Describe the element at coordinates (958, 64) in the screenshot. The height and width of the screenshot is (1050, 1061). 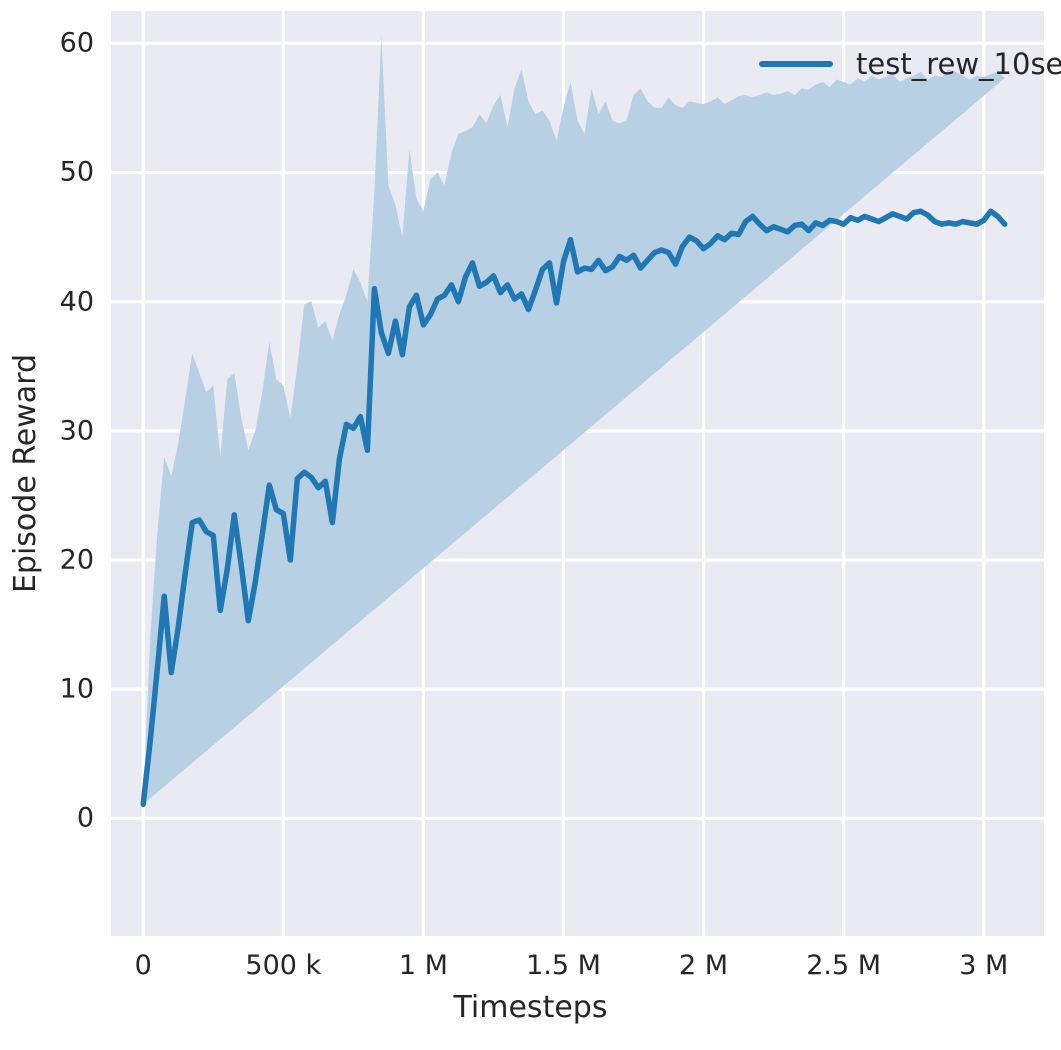
I see `legend-label: test_rew_10seeds.csv` at that location.